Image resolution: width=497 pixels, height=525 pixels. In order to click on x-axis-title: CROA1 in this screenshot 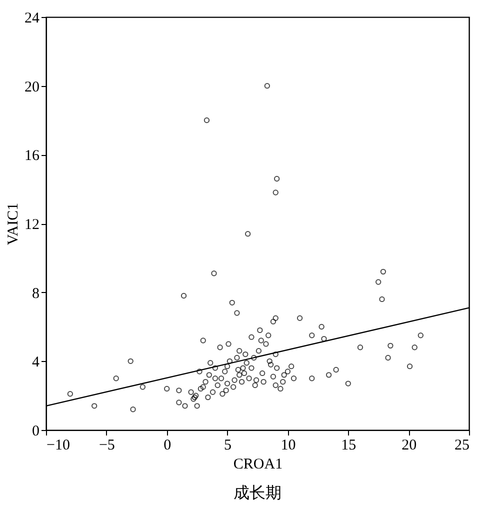, I will do `click(258, 464)`.